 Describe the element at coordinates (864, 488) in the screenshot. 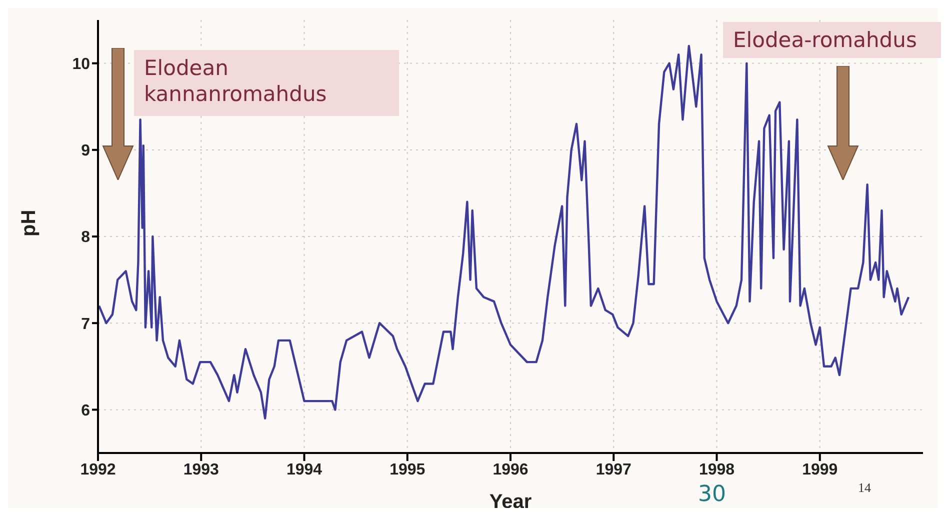

I see `text: 14` at that location.